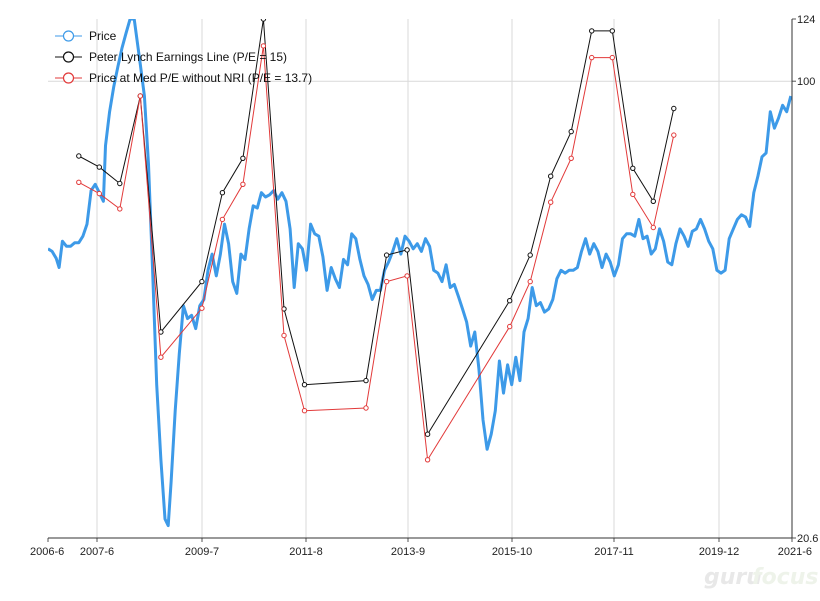 Image resolution: width=820 pixels, height=601 pixels. What do you see at coordinates (305, 552) in the screenshot?
I see `x-tick-label: 2011-8` at bounding box center [305, 552].